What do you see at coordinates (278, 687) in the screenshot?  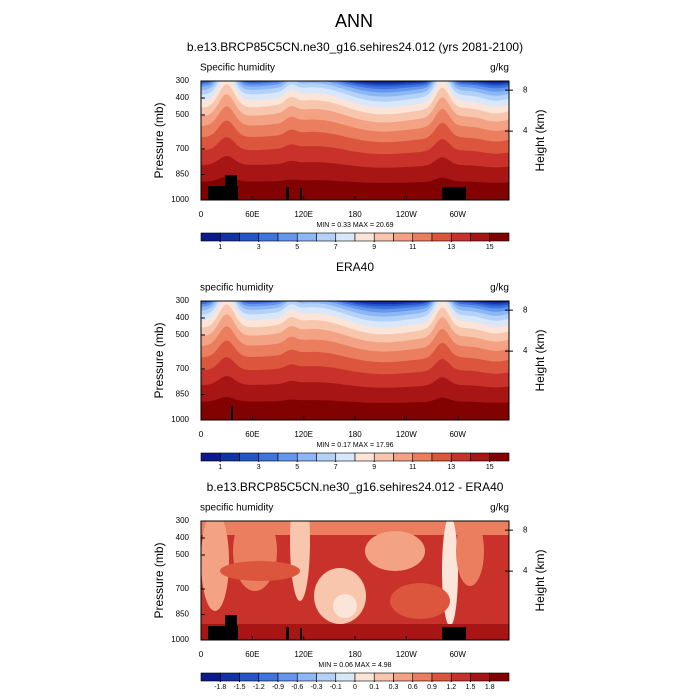 I see `colorbar-label: -0.9` at bounding box center [278, 687].